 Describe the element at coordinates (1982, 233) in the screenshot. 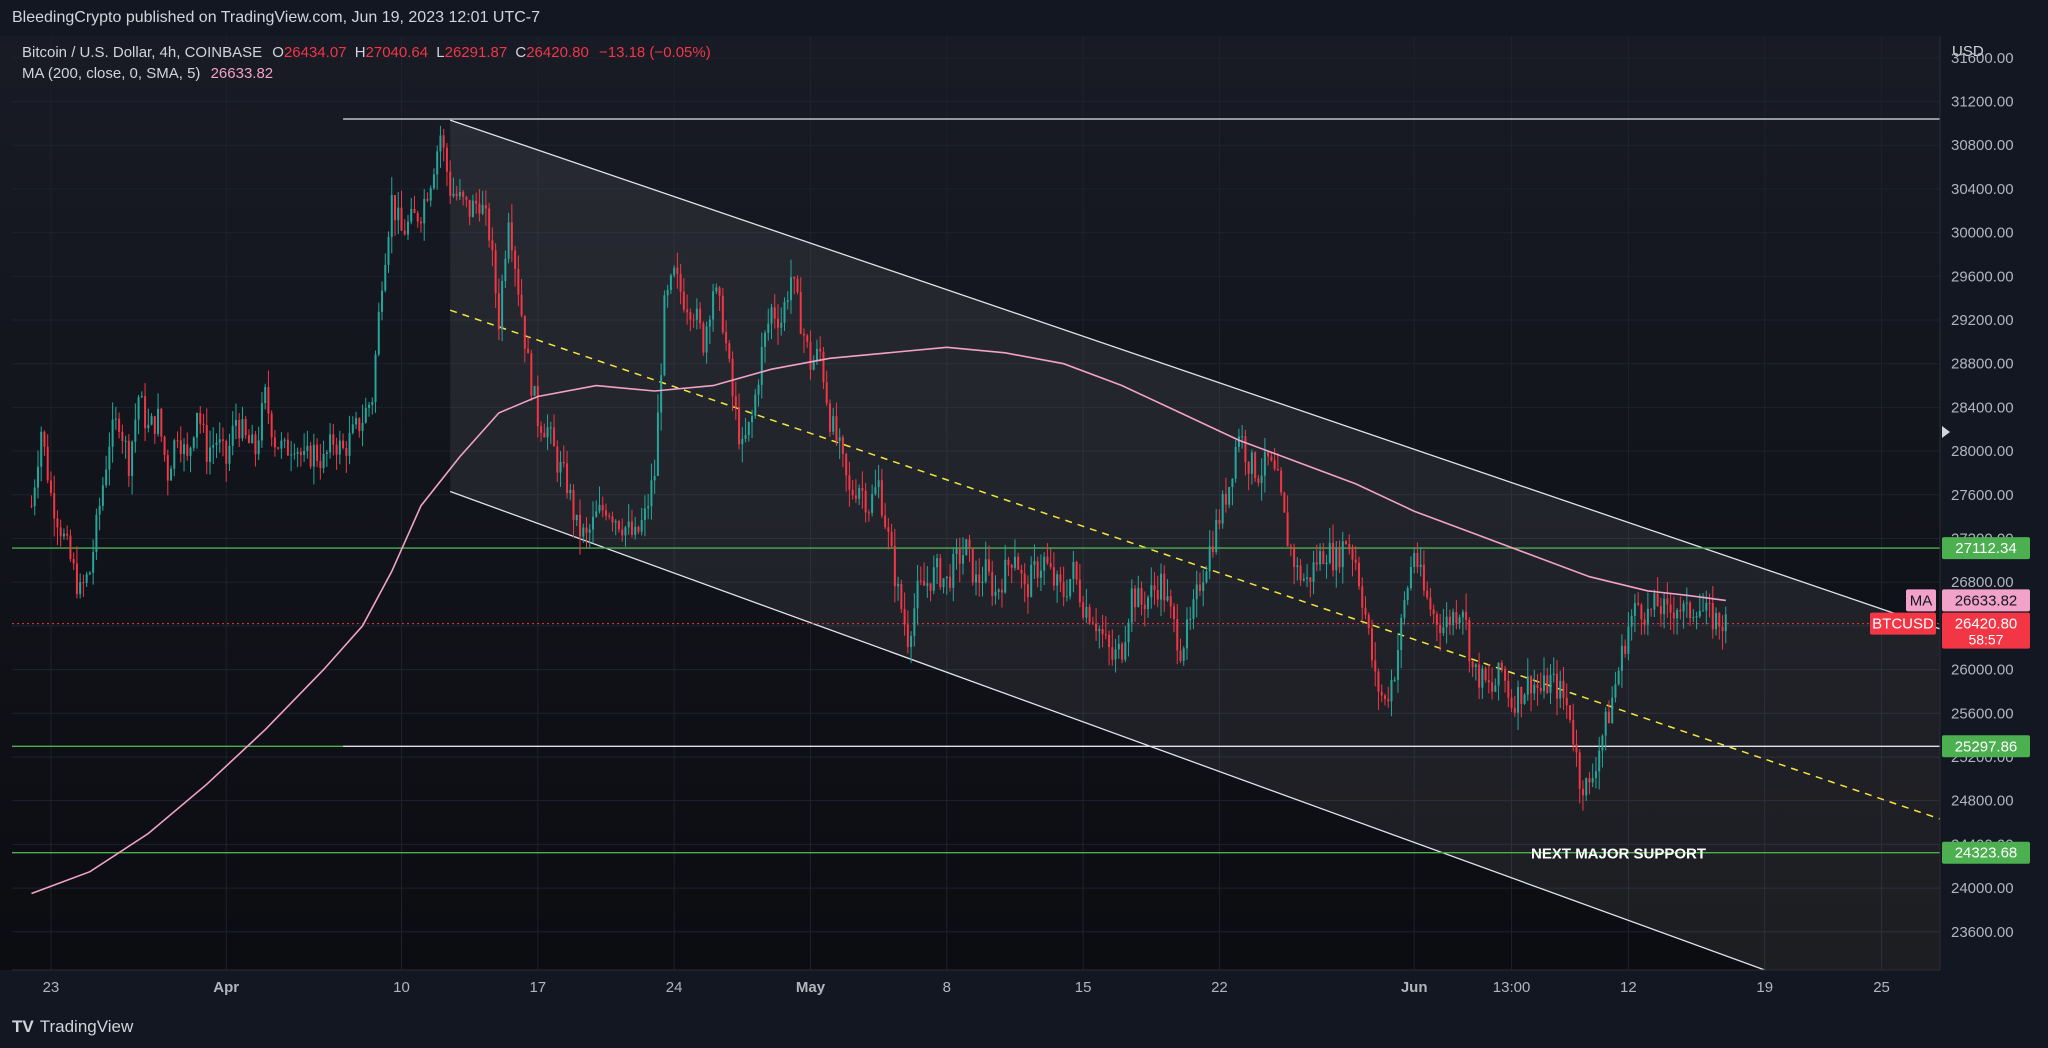

I see `y-tick-label: 30000.00` at that location.